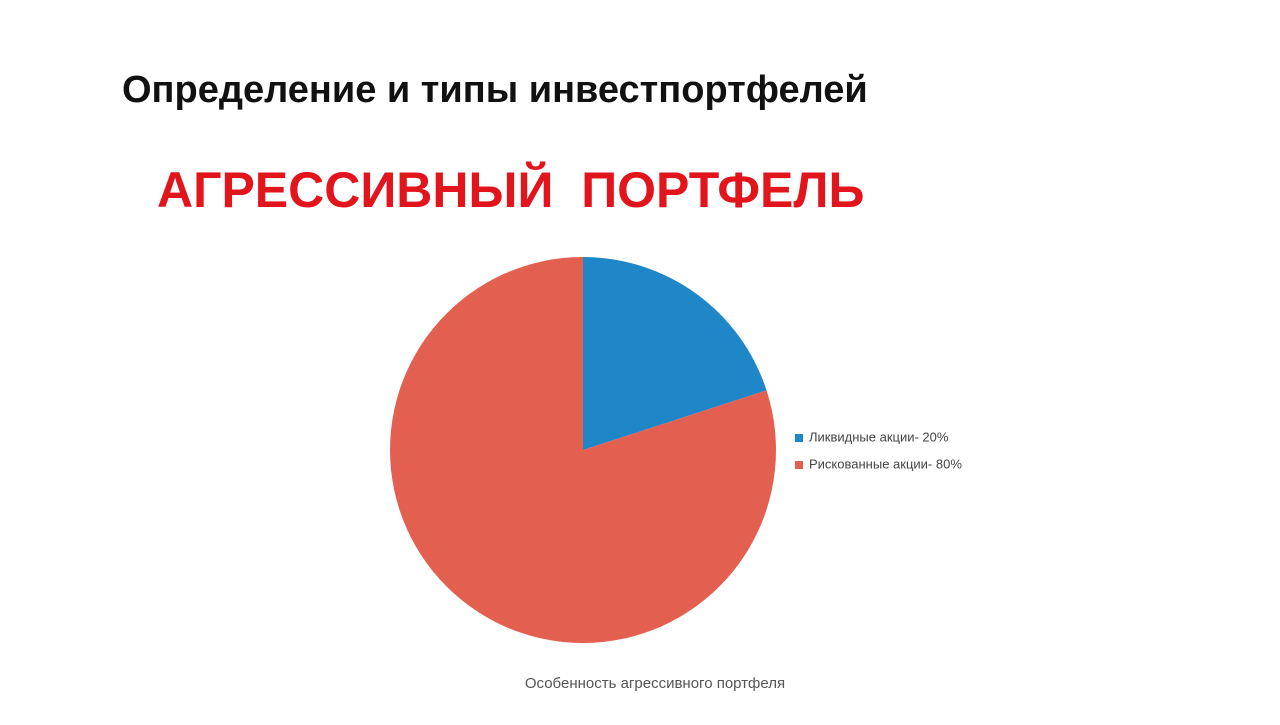 The height and width of the screenshot is (725, 1280). What do you see at coordinates (879, 436) in the screenshot?
I see `legend-label: Ликвидные акции- 20%` at bounding box center [879, 436].